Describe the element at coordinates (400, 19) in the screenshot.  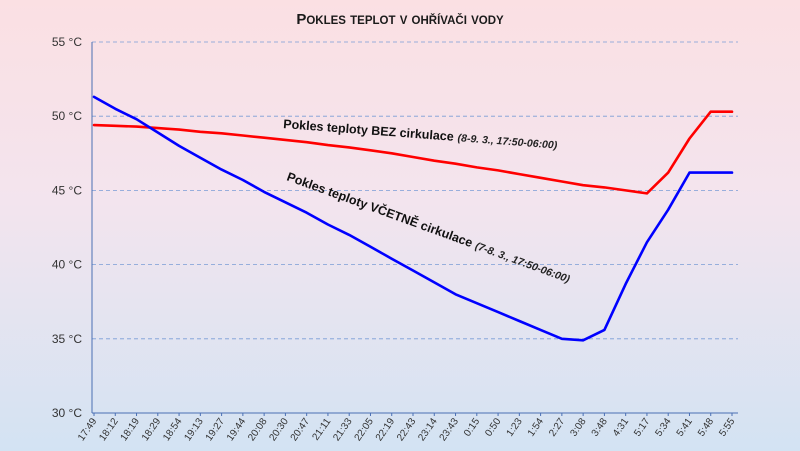
I see `chart-title: POKLES TEPLOT V OHŘÍVAČI VODY` at that location.